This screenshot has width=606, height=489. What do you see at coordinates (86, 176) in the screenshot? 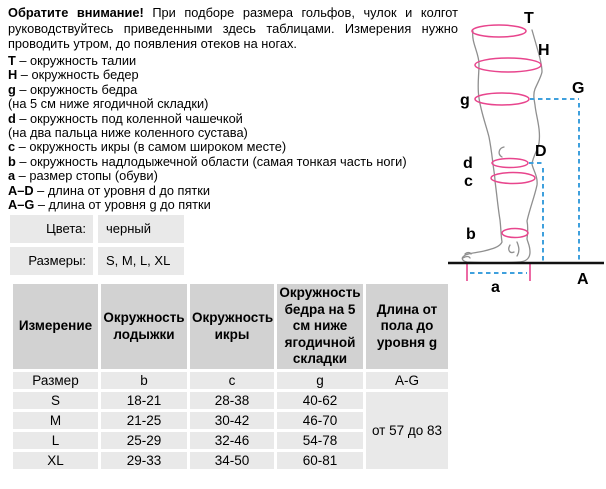
I see `definition-text: – размер стопы (обуви)` at bounding box center [86, 176].